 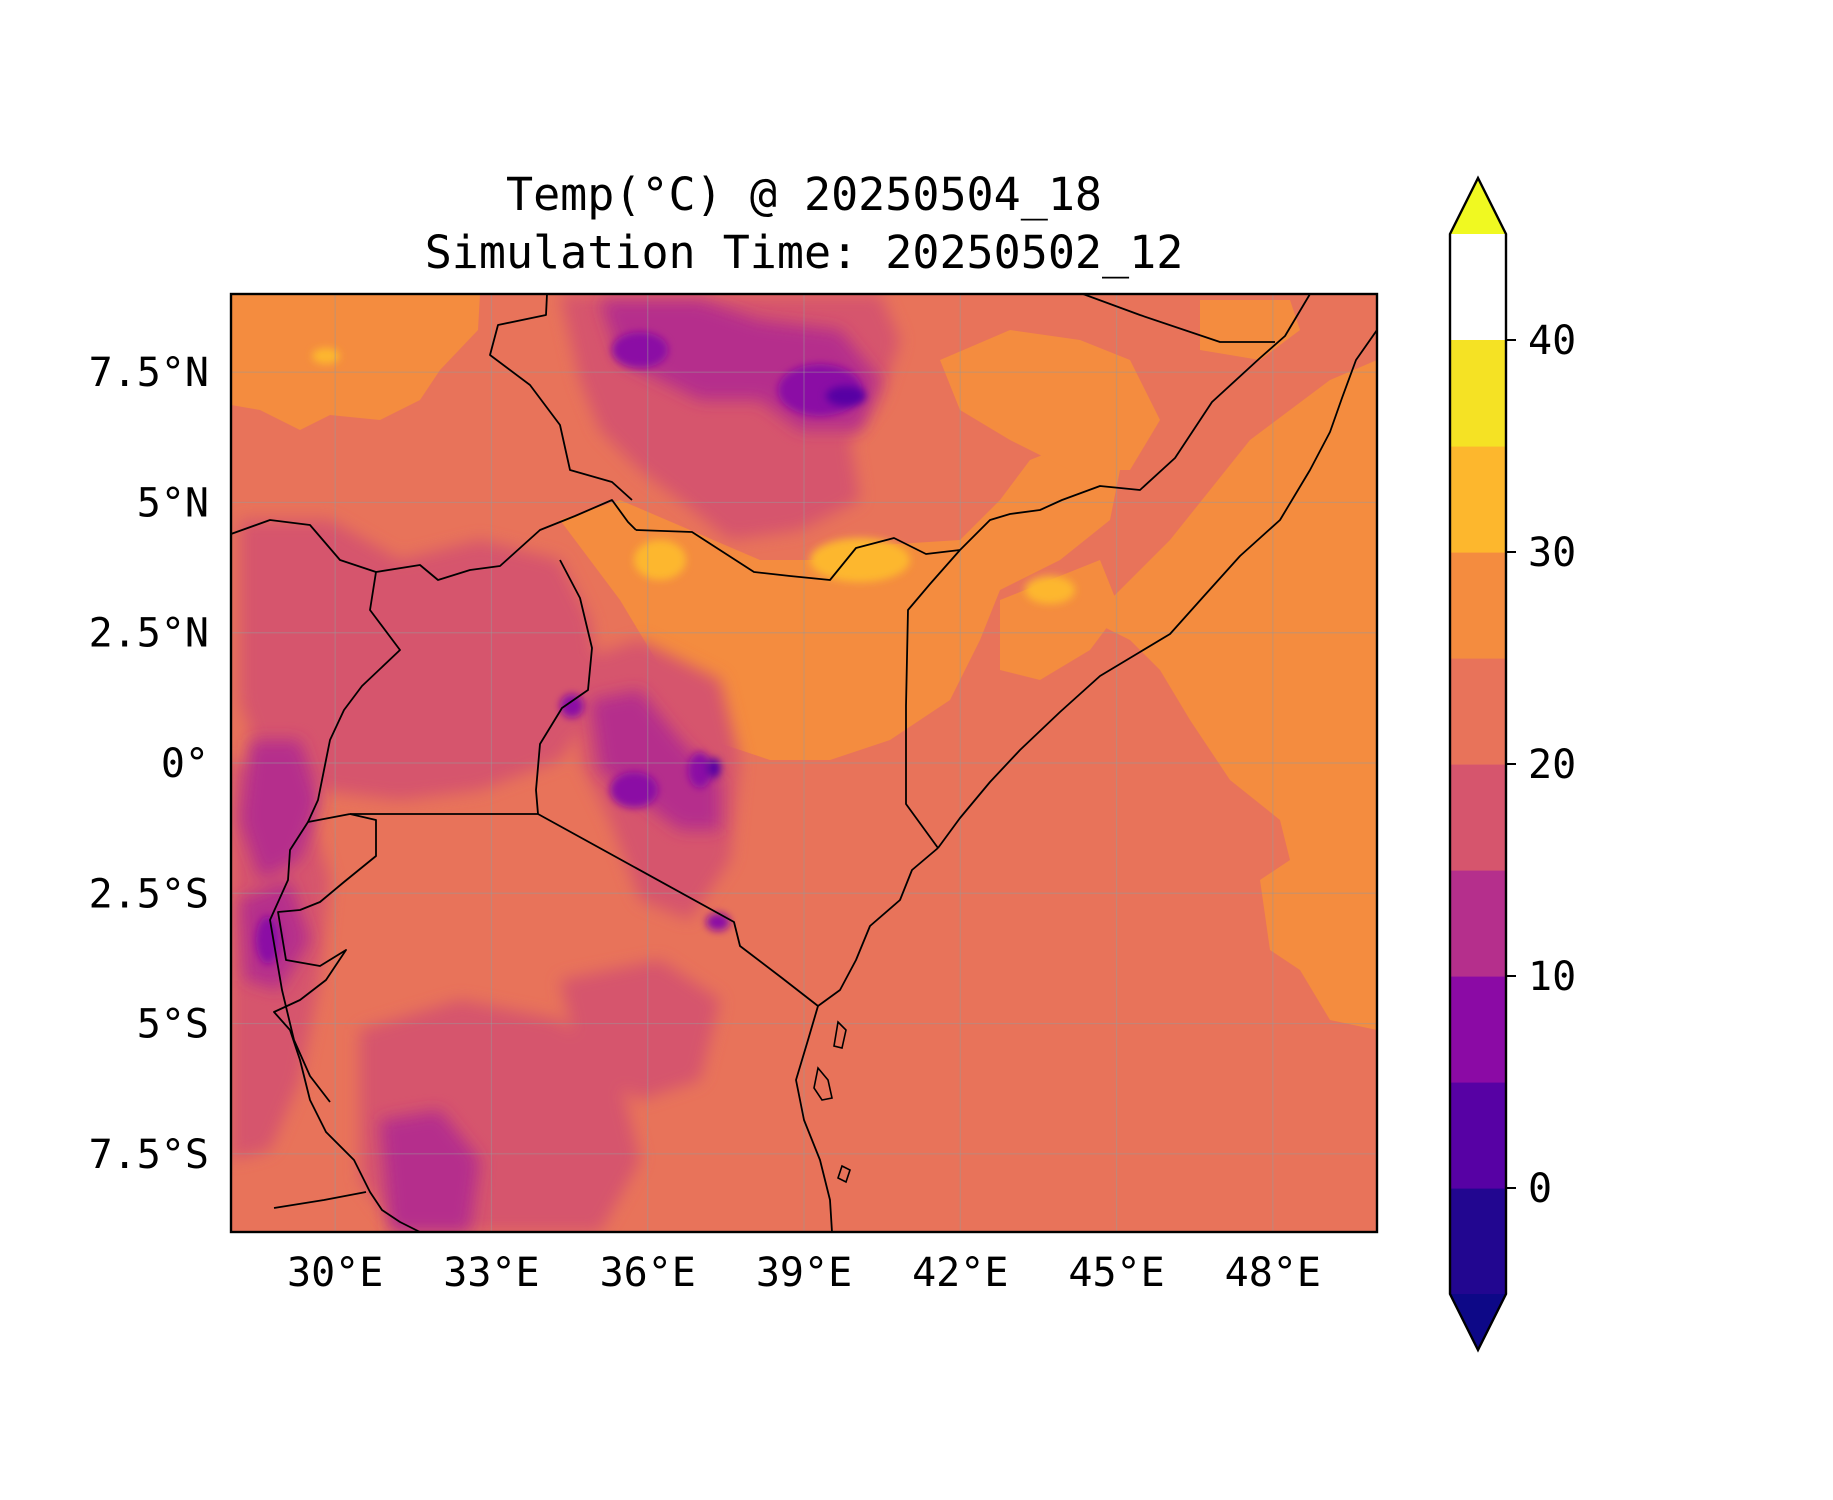 I want to click on lat-tick-label: 5°S, so click(x=173, y=1025).